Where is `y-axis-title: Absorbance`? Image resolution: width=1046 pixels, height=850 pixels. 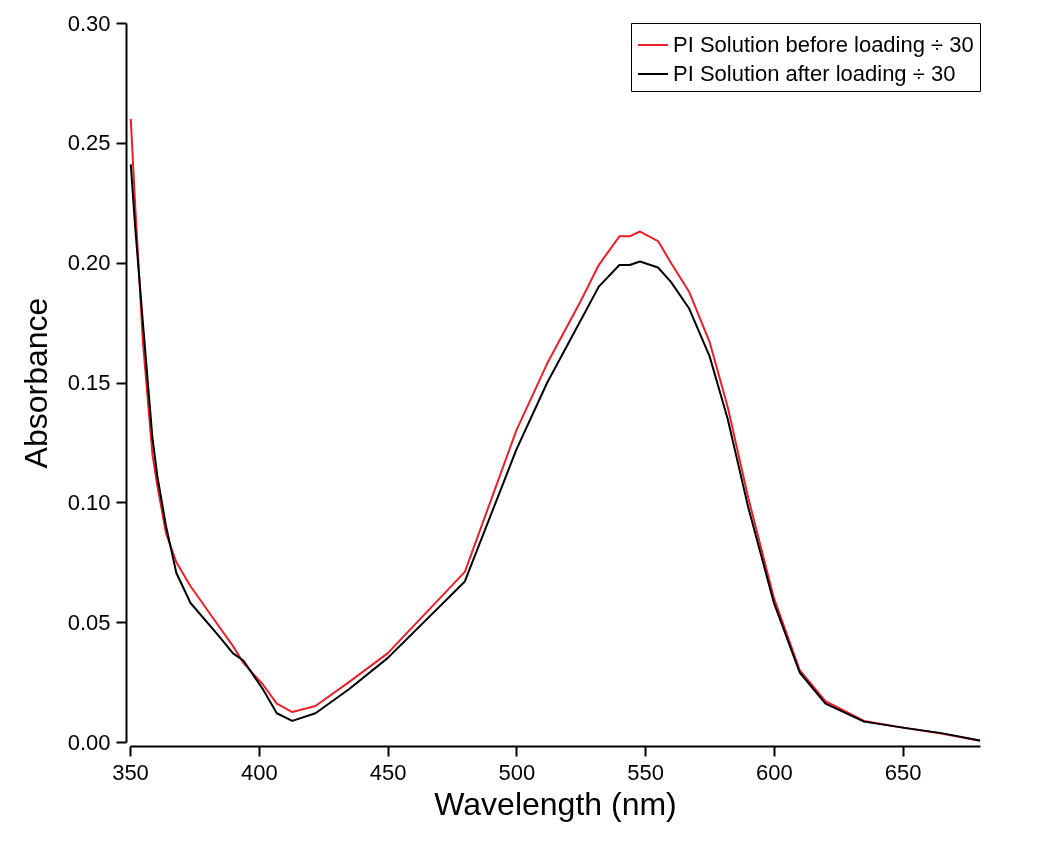
y-axis-title: Absorbance is located at coordinates (35, 383).